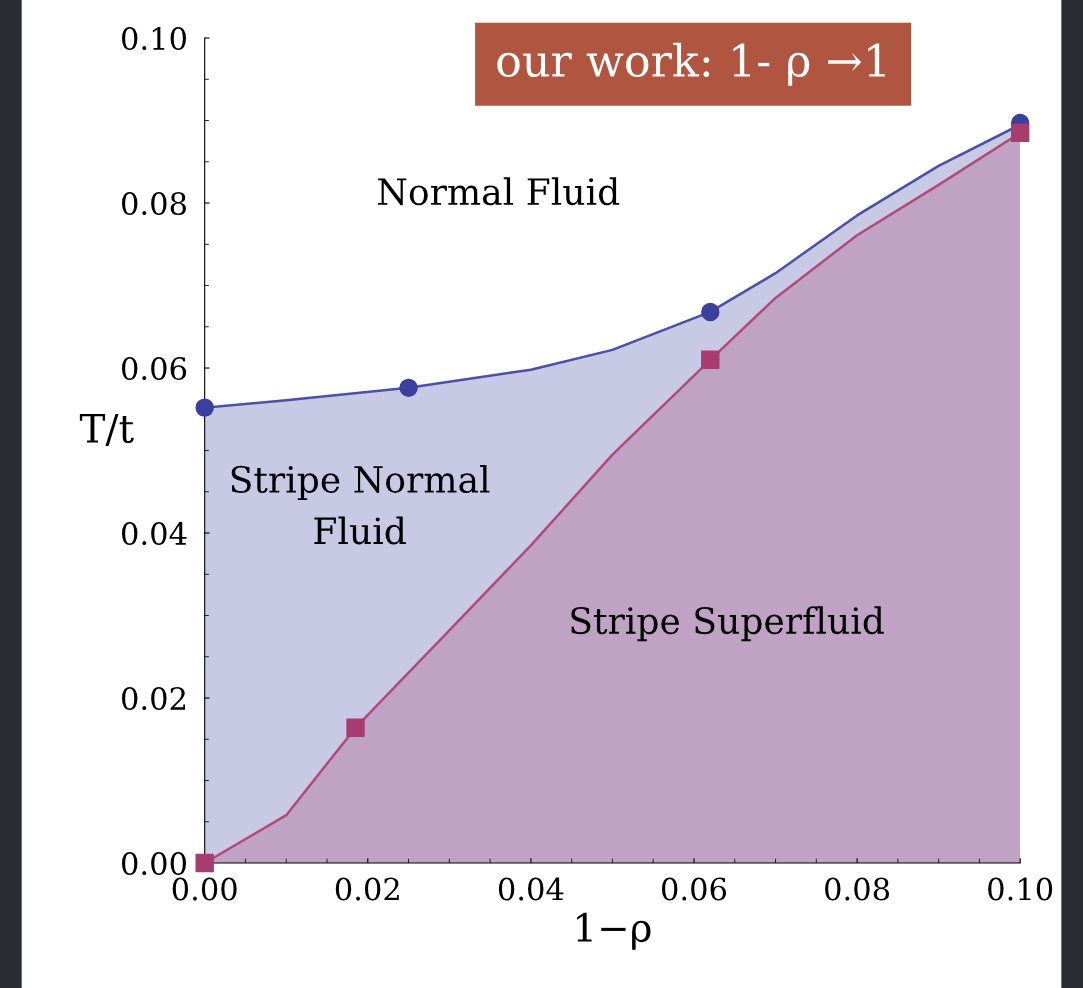 This screenshot has height=988, width=1083. I want to click on annotation: our work: 1- ρ →1, so click(691, 64).